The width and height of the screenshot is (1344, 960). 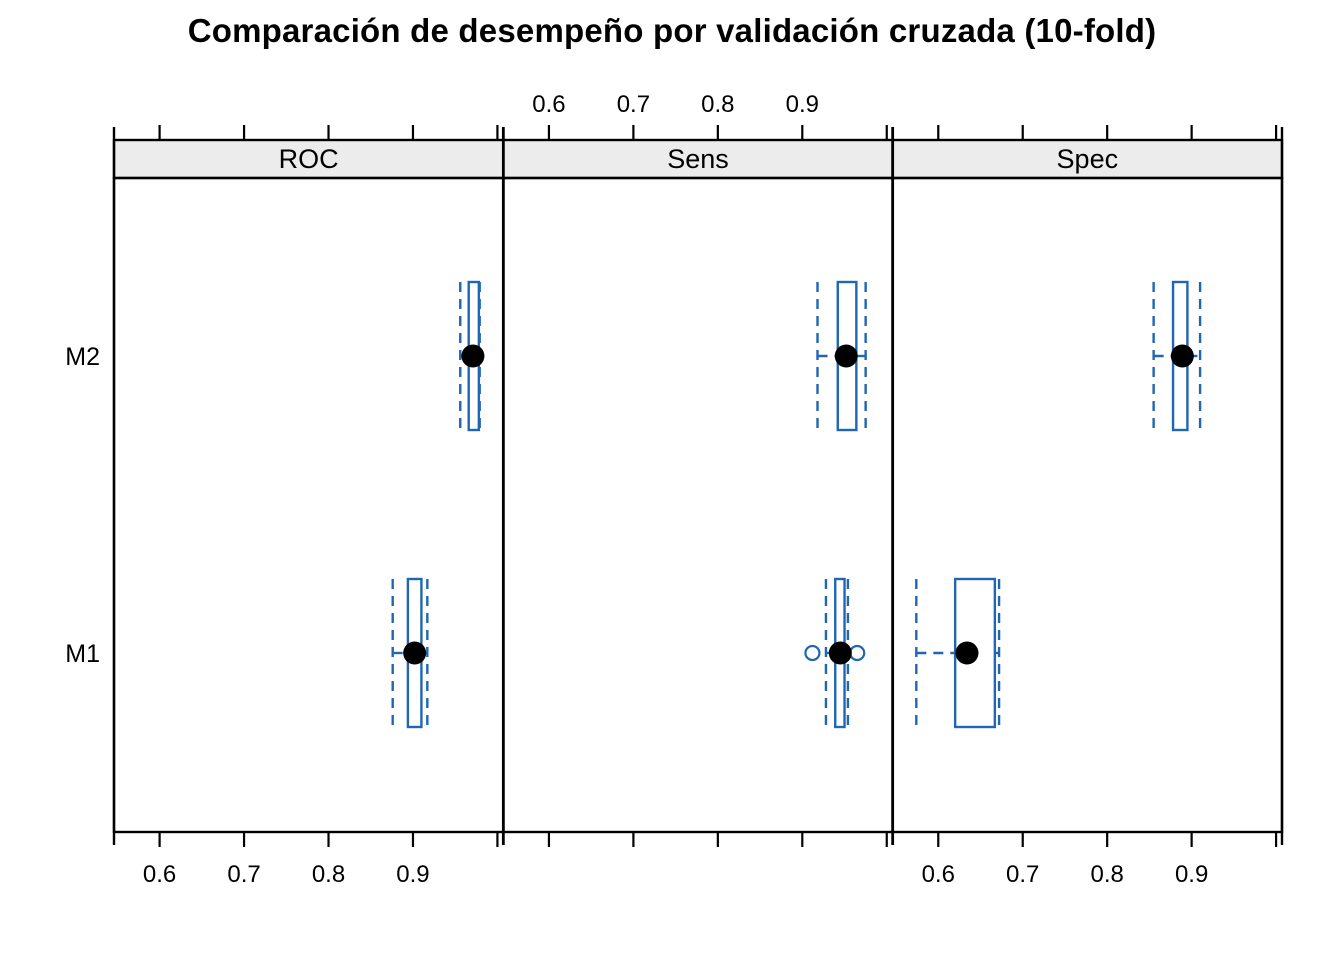 I want to click on strip-label-Sens: Sens, so click(x=698, y=159).